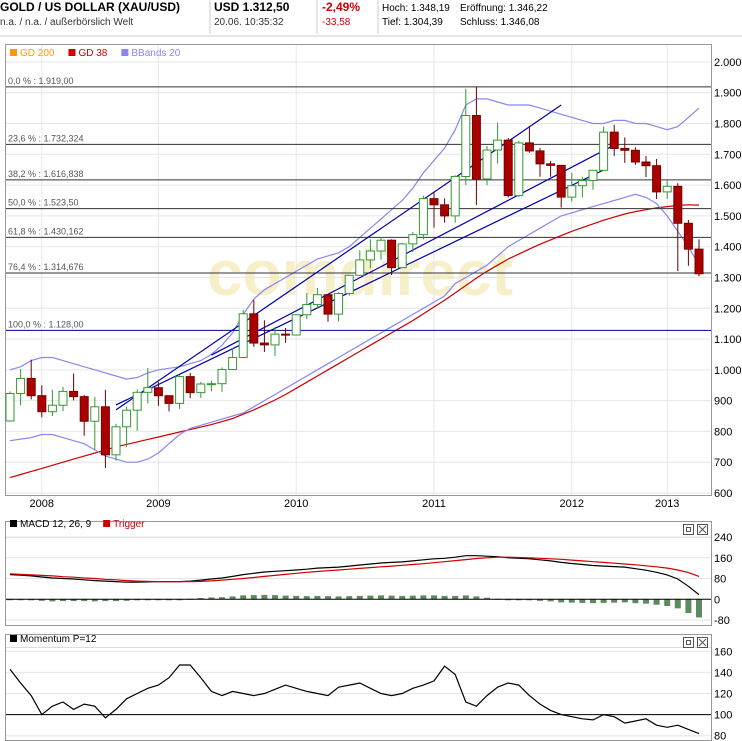 The image size is (742, 741). Describe the element at coordinates (695, 586) in the screenshot. I see `panel-buttons` at that location.